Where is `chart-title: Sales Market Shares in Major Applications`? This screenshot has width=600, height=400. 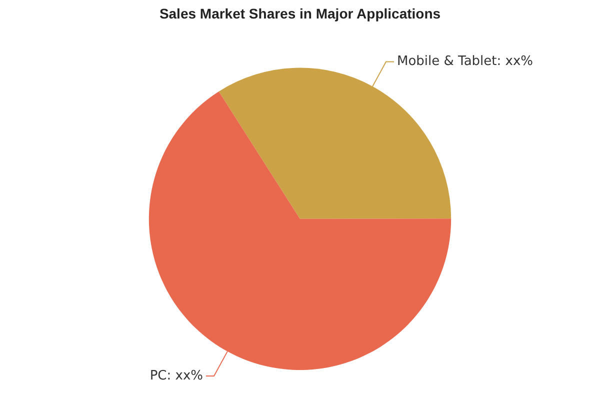
chart-title: Sales Market Shares in Major Applications is located at coordinates (300, 13).